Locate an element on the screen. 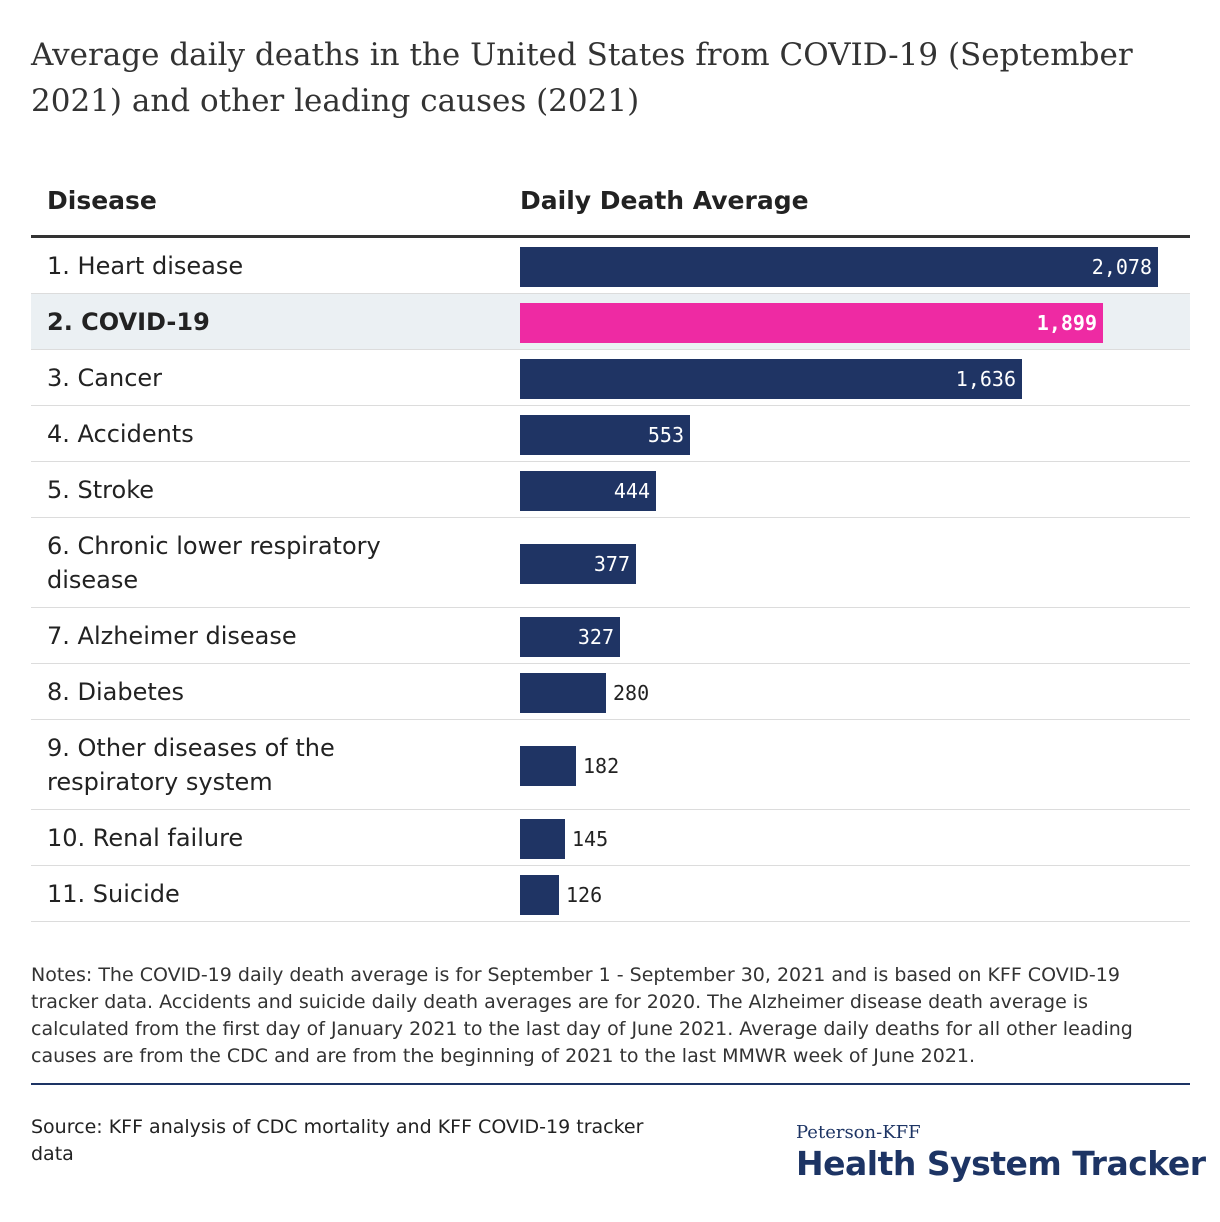 The width and height of the screenshot is (1220, 1222). value-label: 444 is located at coordinates (631, 491).